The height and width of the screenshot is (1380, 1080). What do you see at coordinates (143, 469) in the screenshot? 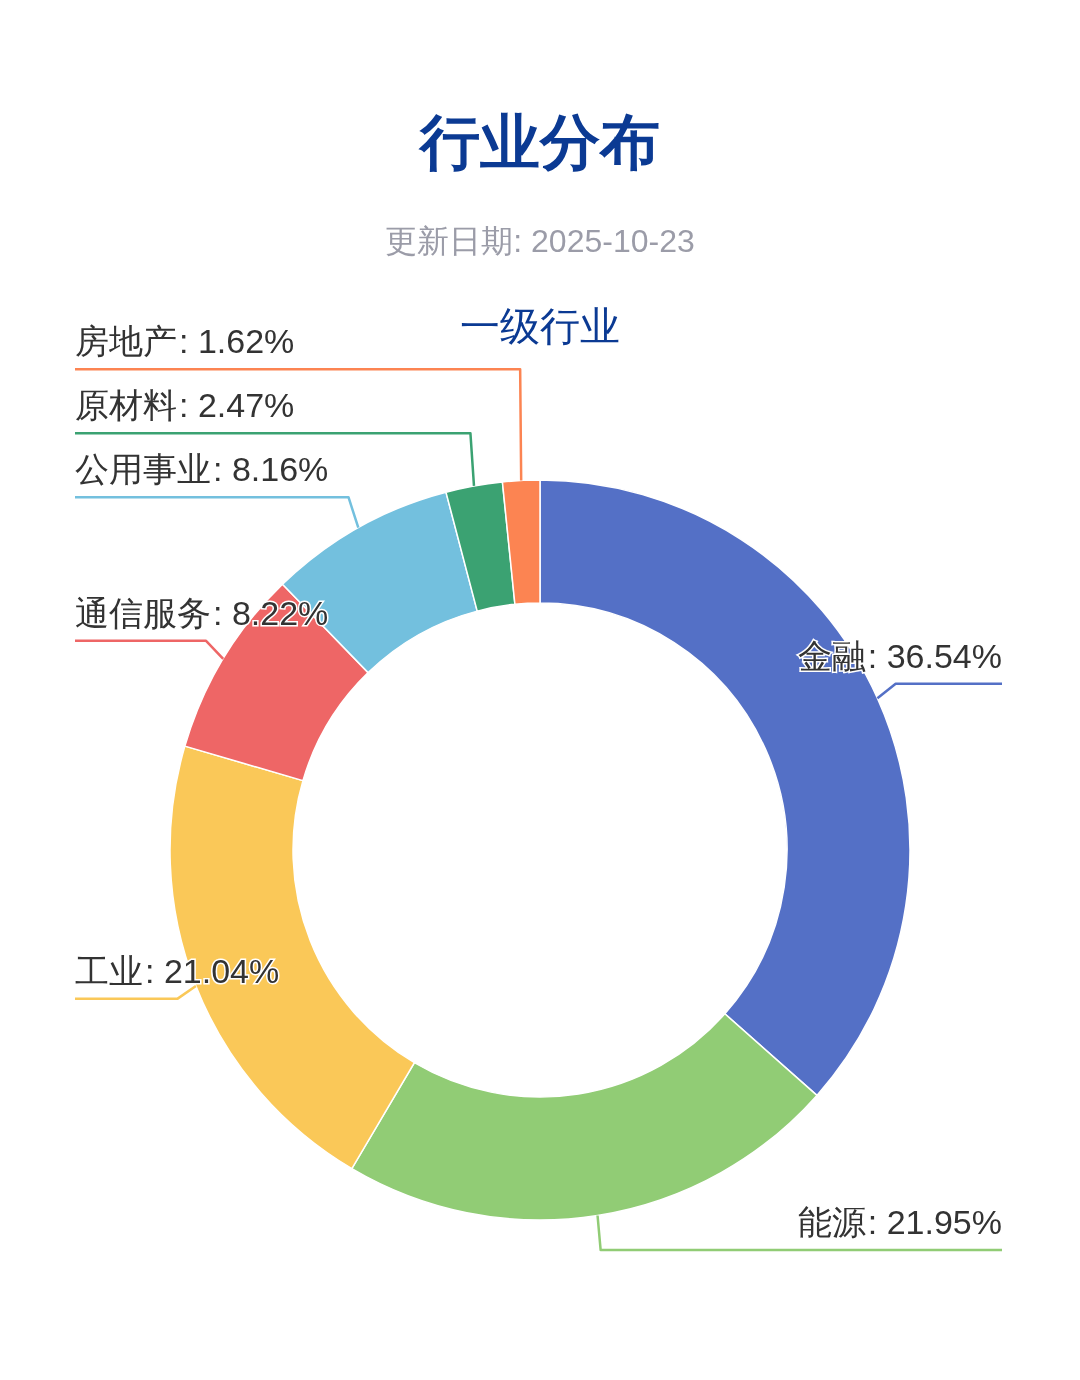
I see `slice-label: 公用事业` at bounding box center [143, 469].